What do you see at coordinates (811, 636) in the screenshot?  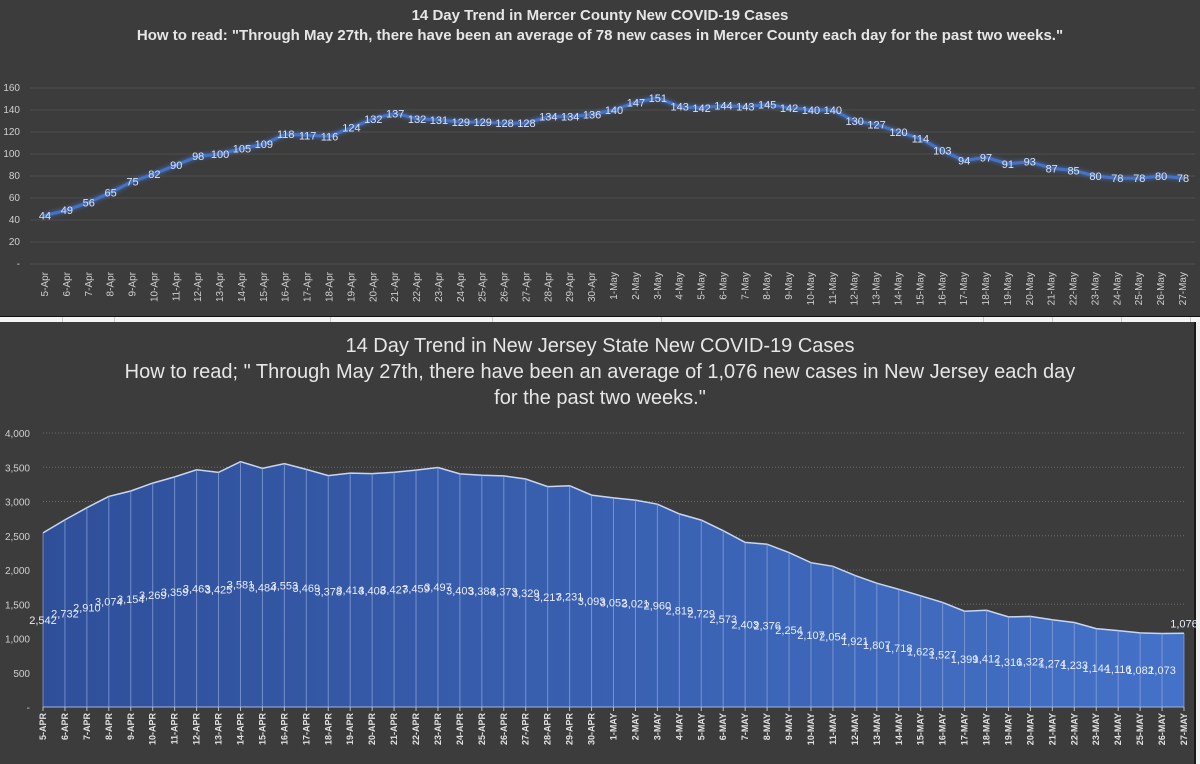 I see `nj-data-label: 2,107` at bounding box center [811, 636].